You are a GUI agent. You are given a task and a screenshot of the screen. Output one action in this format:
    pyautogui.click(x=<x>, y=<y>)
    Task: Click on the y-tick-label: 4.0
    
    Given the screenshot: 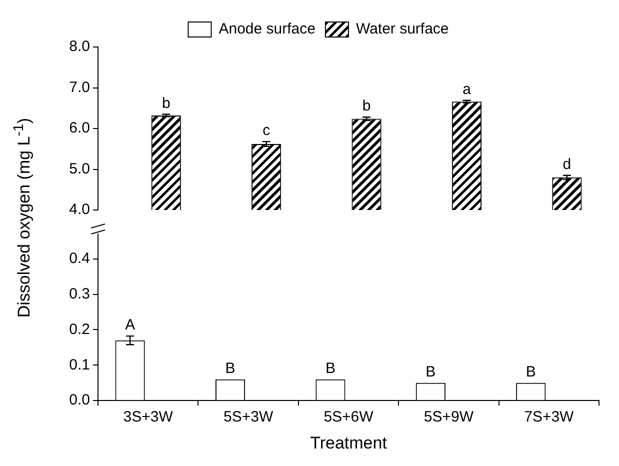 What is the action you would take?
    pyautogui.click(x=79, y=209)
    